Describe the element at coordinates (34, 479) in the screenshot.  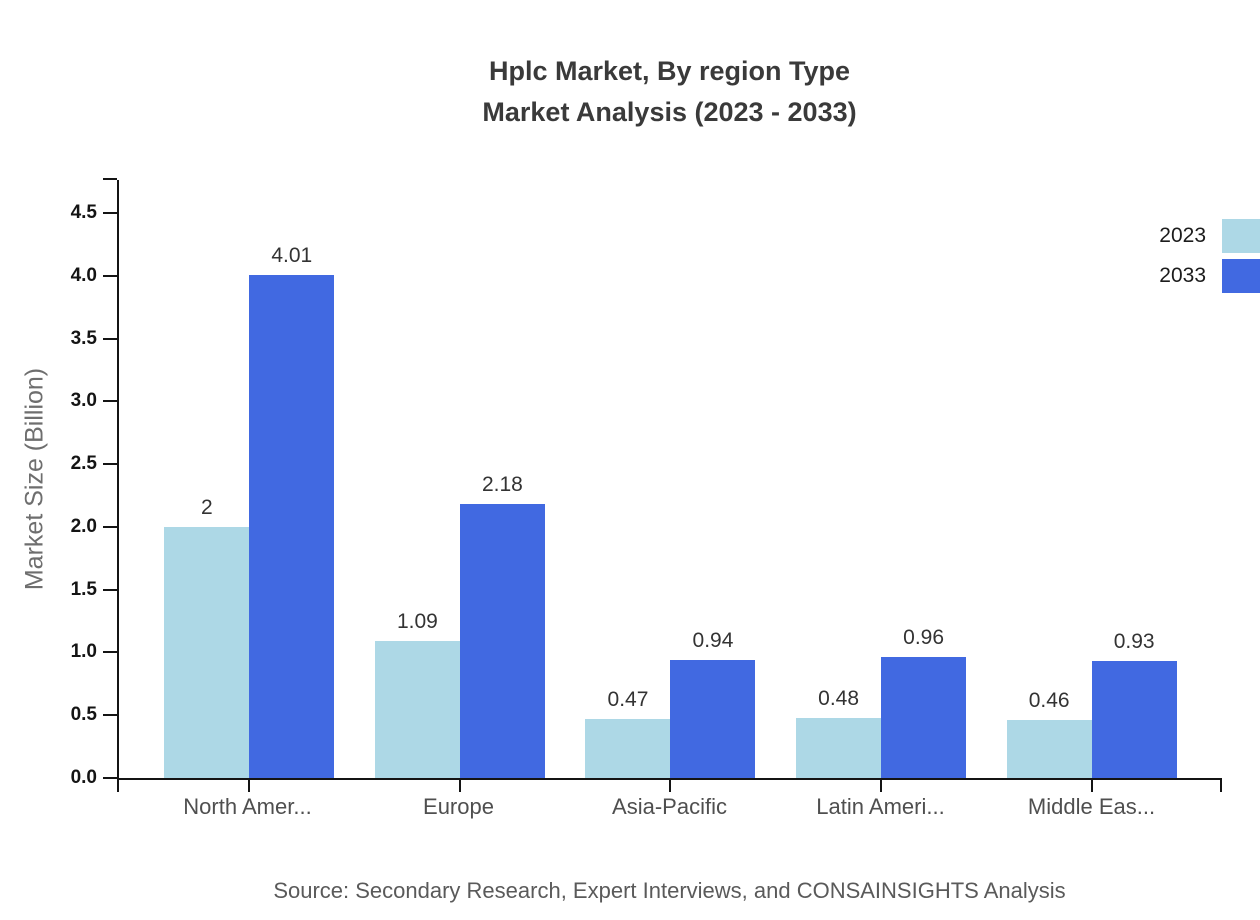
I see `y-axis-title: Market Size (Billion)` at that location.